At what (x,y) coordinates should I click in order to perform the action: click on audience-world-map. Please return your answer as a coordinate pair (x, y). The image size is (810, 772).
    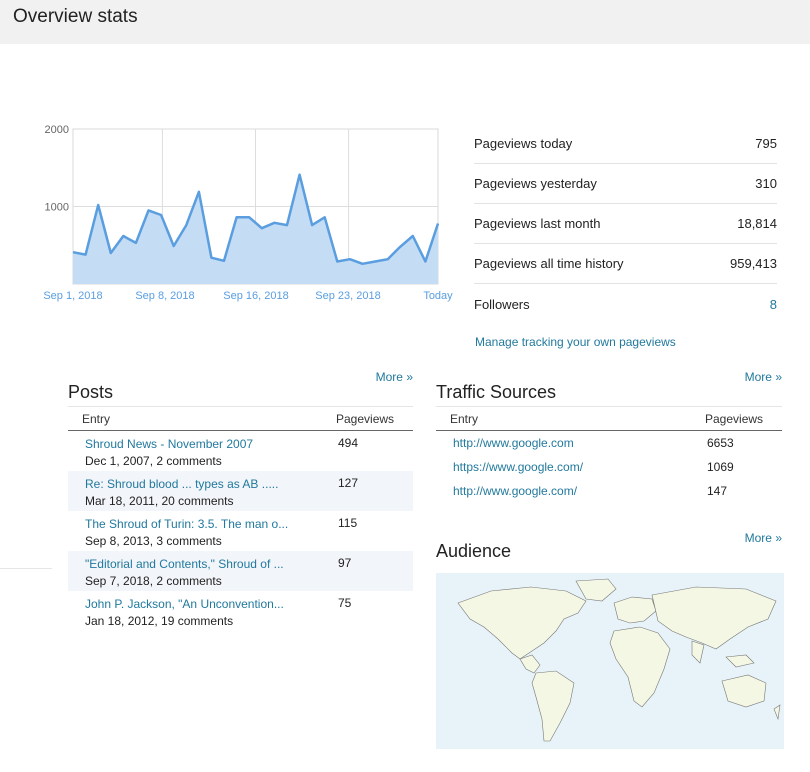
    Looking at the image, I should click on (610, 661).